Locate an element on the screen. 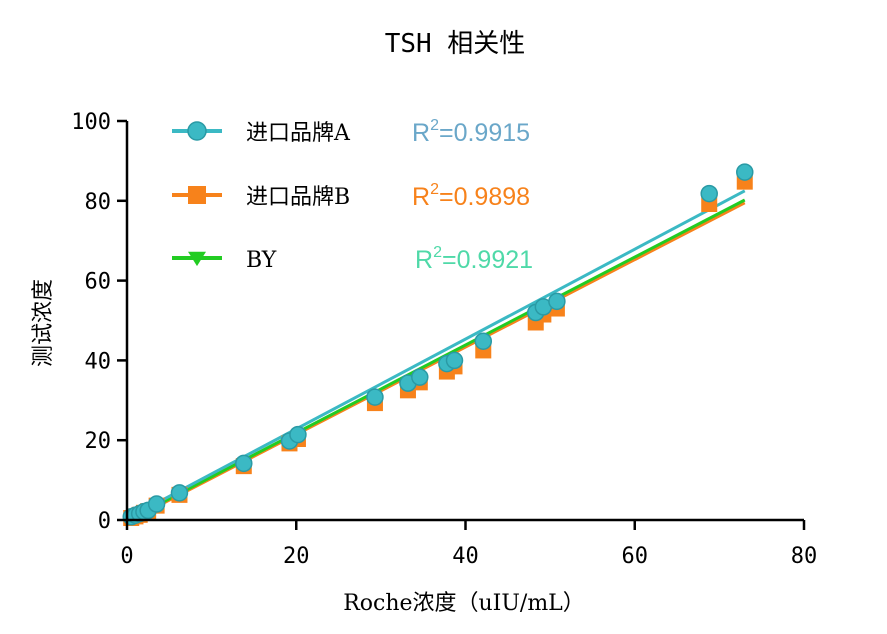 The width and height of the screenshot is (887, 634). y-tick-label: 40 is located at coordinates (98, 361).